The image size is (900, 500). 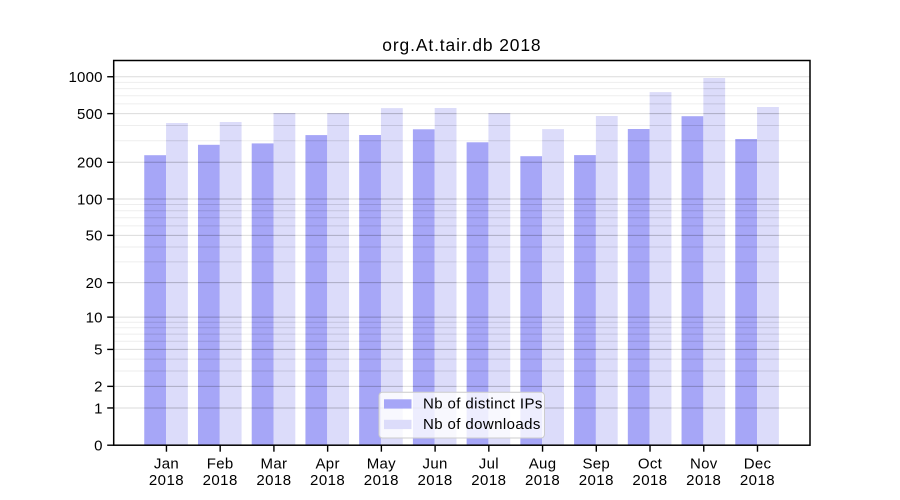 I want to click on svg-text: 200, so click(x=90, y=163).